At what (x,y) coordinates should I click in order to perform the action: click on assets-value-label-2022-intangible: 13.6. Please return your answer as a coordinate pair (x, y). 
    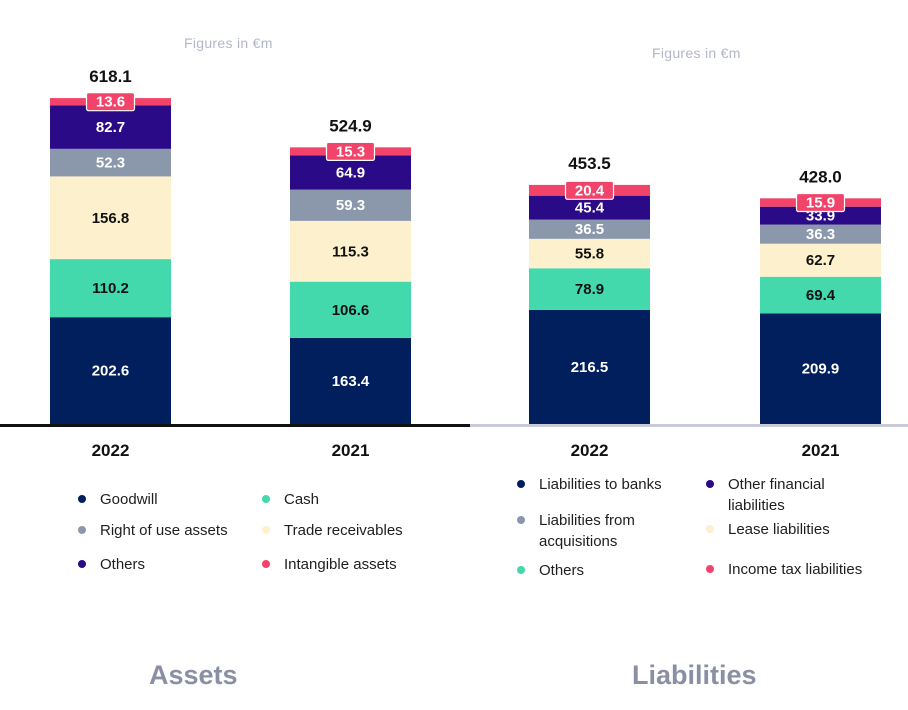
    Looking at the image, I should click on (110, 102).